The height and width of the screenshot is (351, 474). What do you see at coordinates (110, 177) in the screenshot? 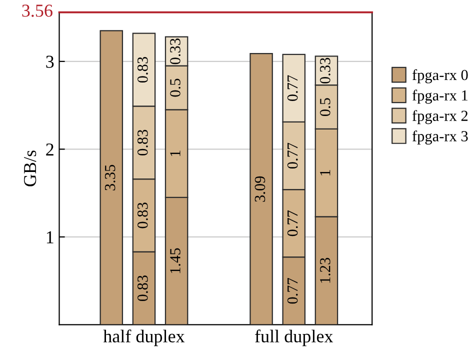
I see `data-label: 3.35` at bounding box center [110, 177].